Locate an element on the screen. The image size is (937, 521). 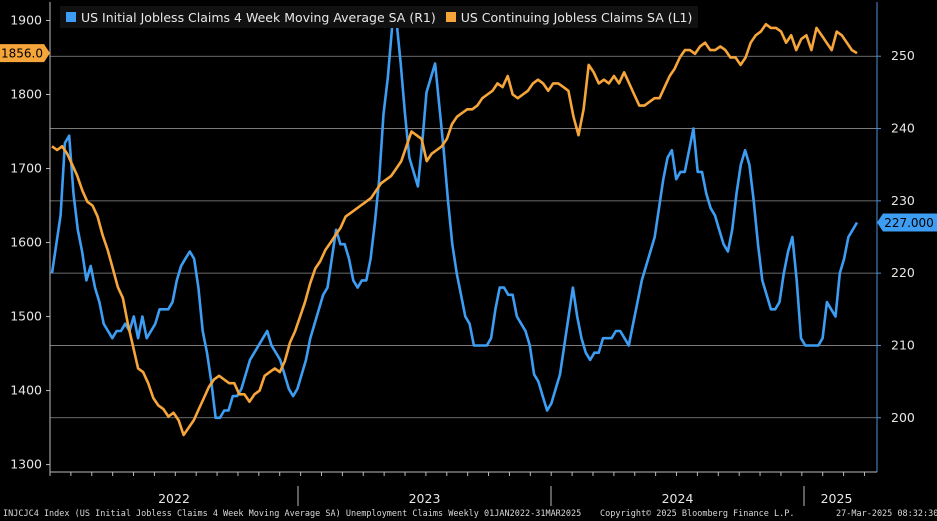
x-tick-label: 2024 is located at coordinates (678, 498).